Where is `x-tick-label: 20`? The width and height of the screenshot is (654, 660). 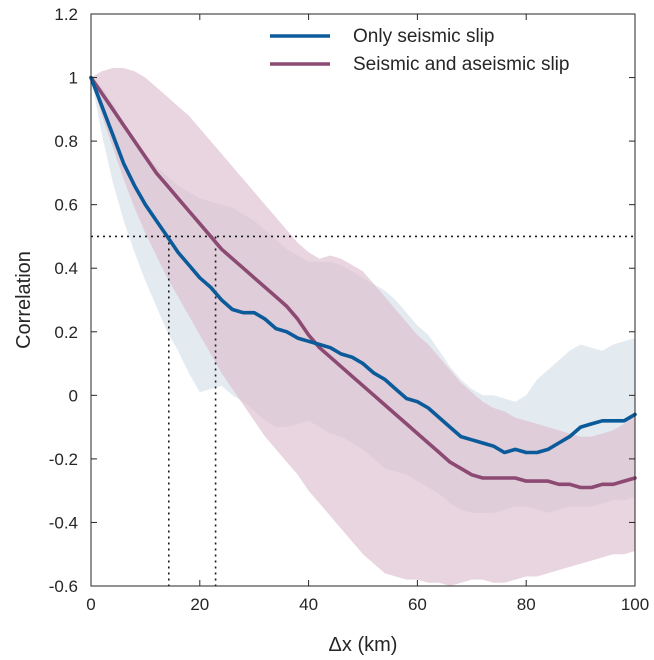 x-tick-label: 20 is located at coordinates (199, 604).